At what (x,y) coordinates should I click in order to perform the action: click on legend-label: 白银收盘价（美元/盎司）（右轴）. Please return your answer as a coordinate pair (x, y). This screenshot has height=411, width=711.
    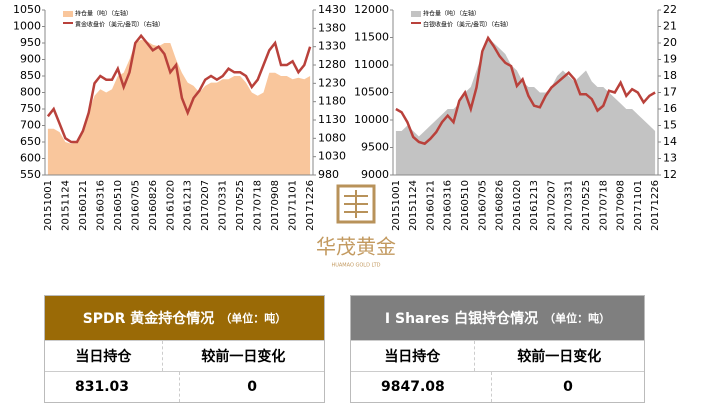
    Looking at the image, I should click on (467, 25).